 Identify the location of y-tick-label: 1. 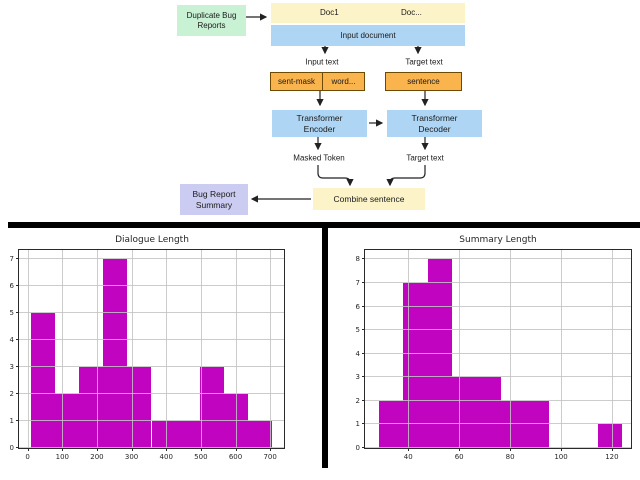
(11, 421).